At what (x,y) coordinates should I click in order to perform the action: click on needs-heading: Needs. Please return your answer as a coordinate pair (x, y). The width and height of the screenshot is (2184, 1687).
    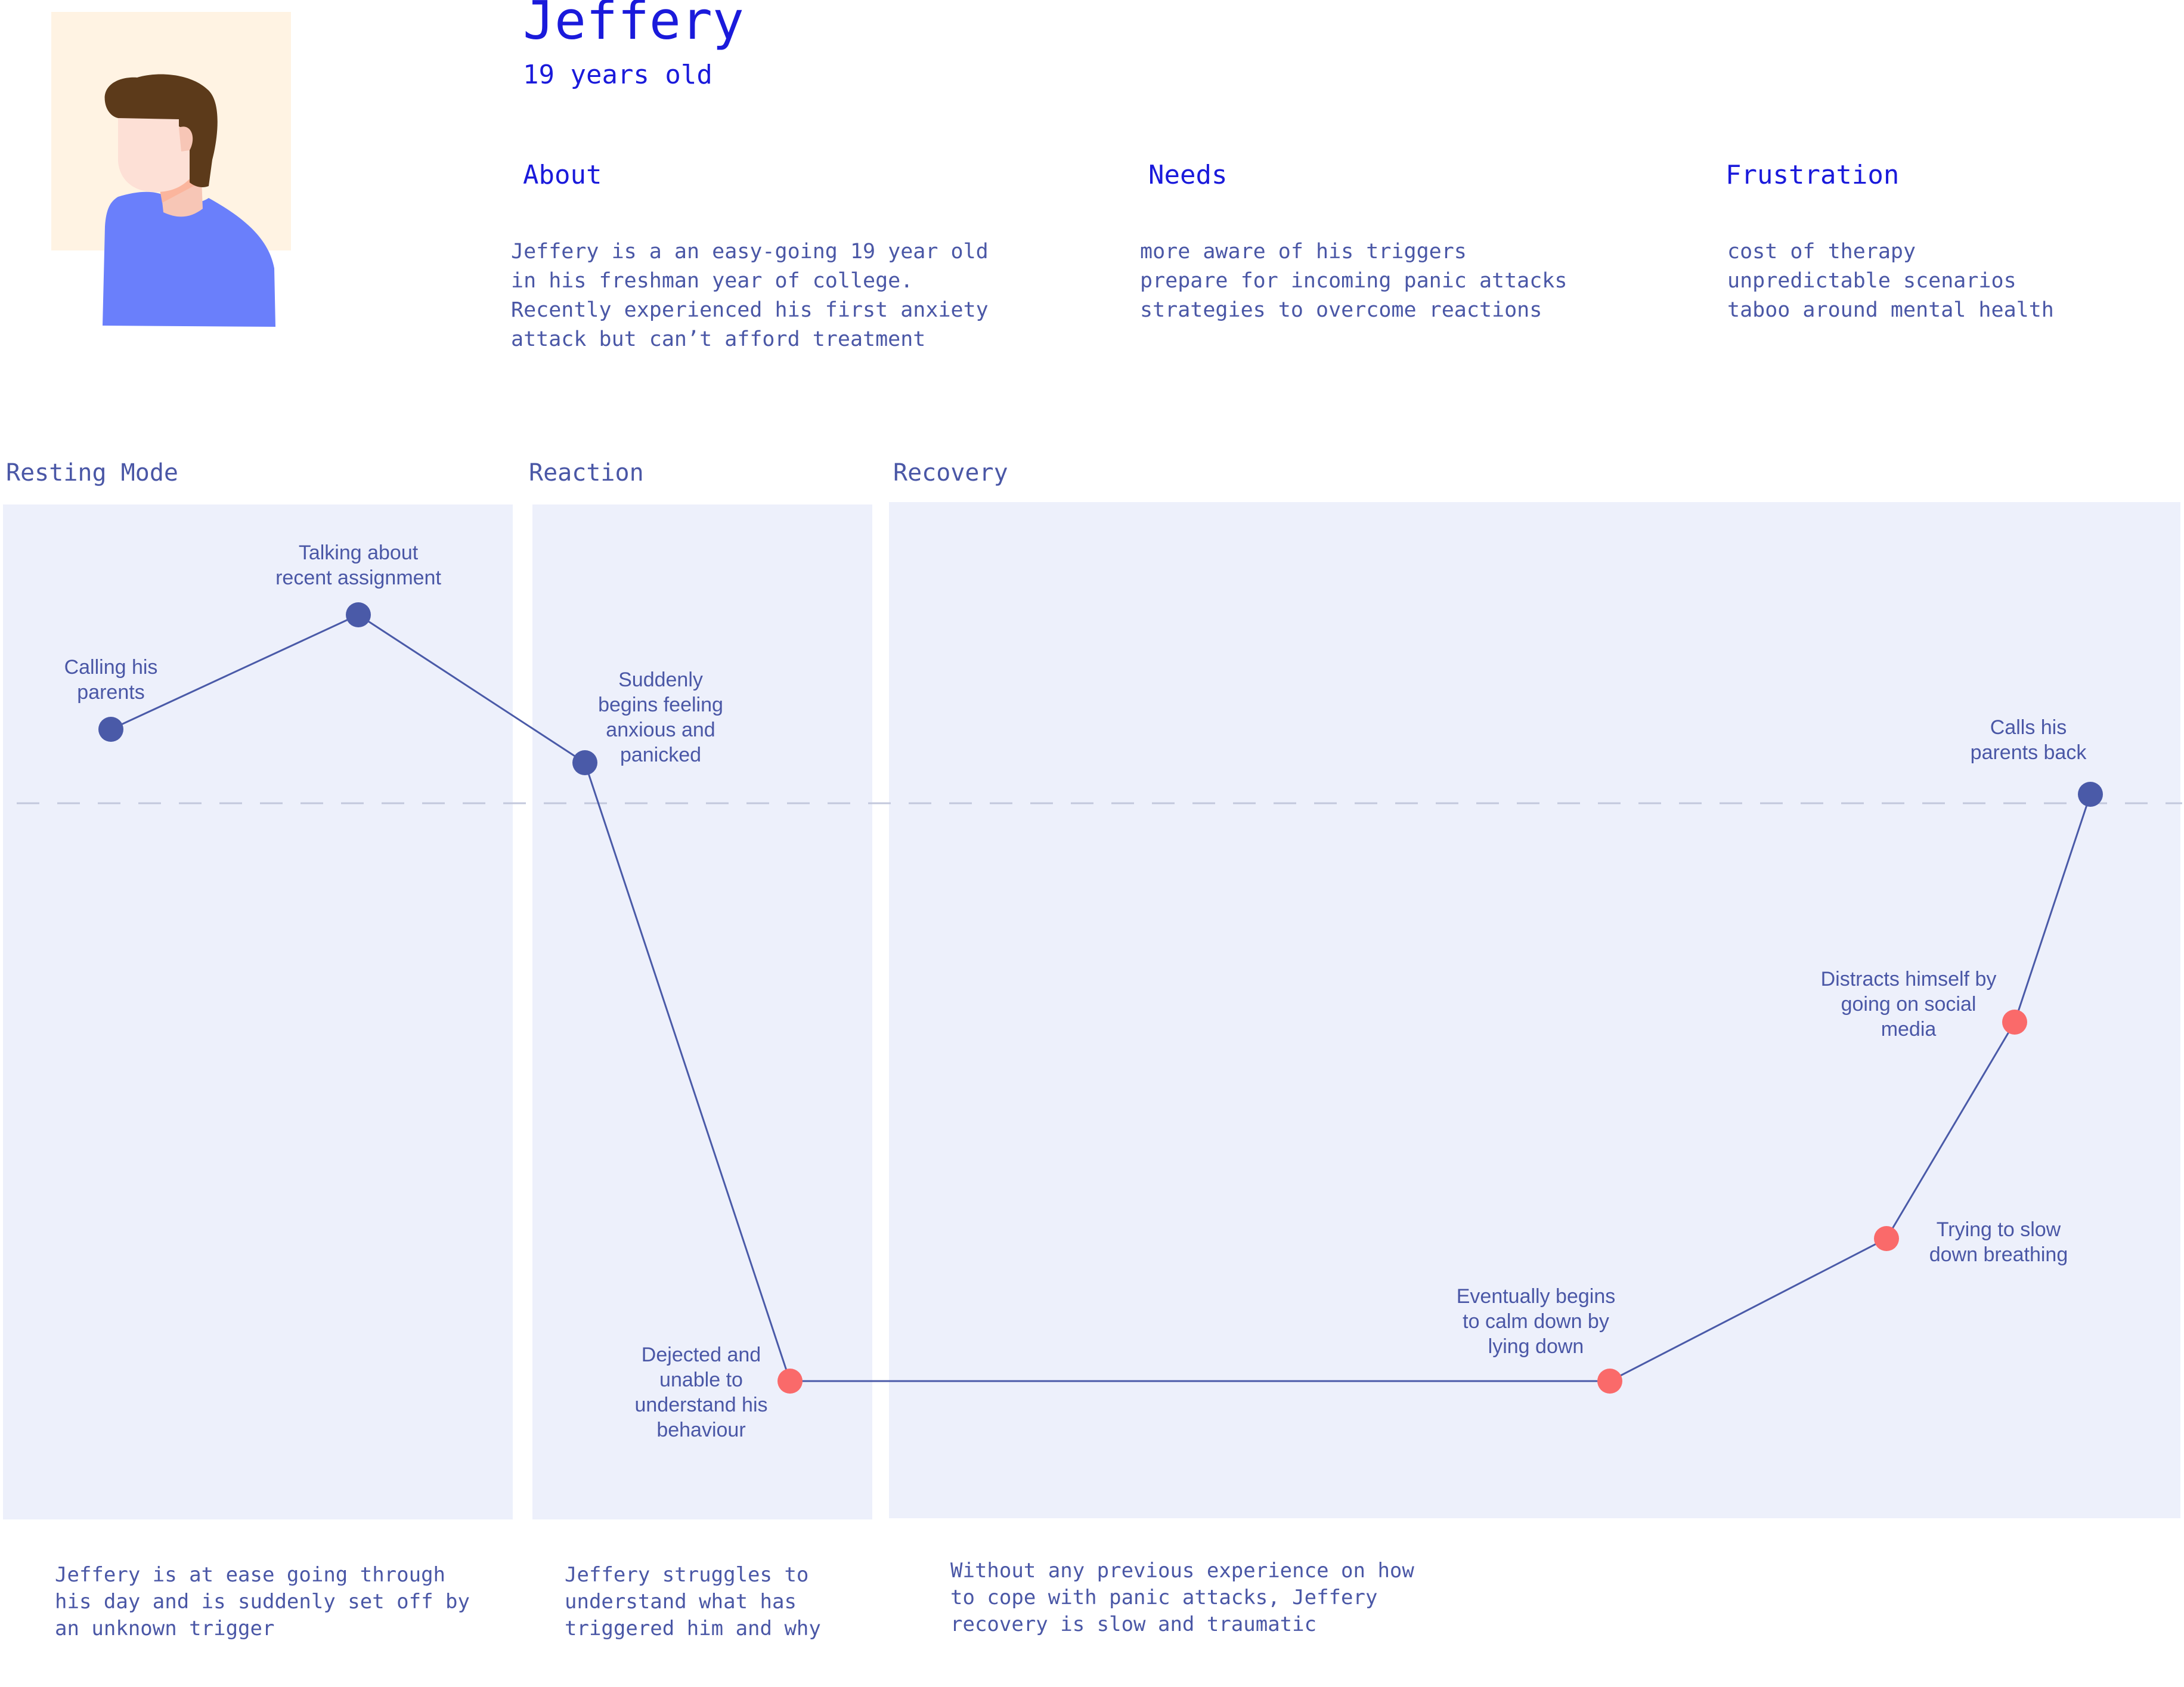
    Looking at the image, I should click on (1188, 175).